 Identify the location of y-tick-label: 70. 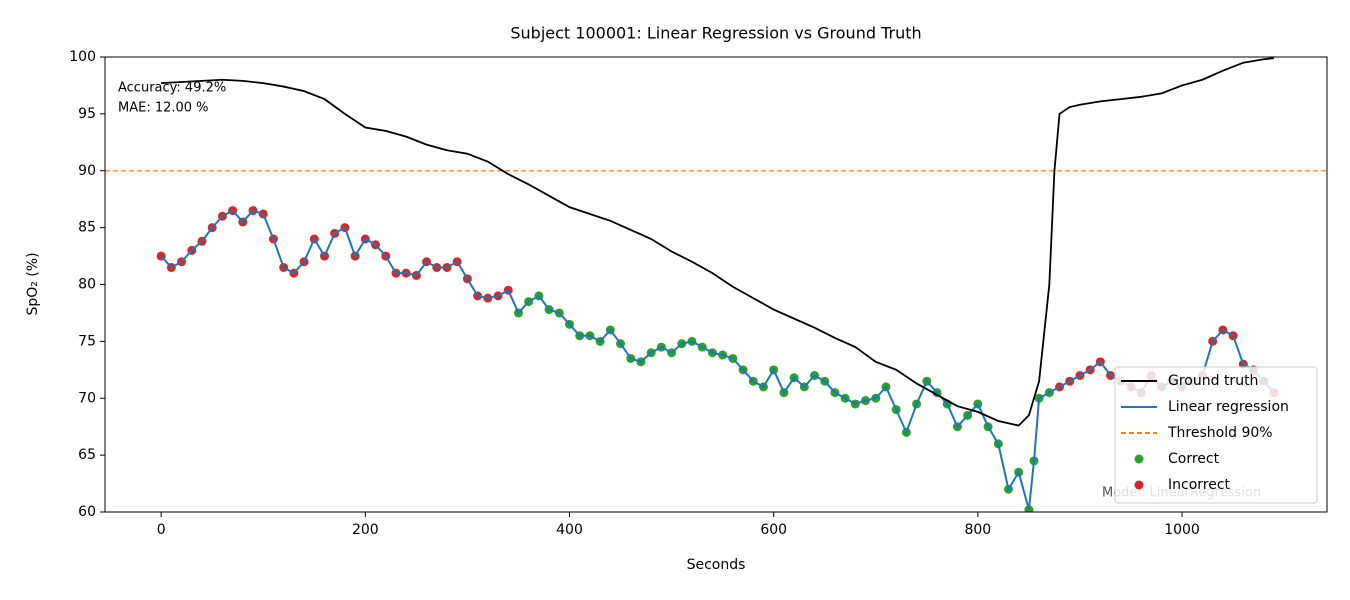
(87, 398).